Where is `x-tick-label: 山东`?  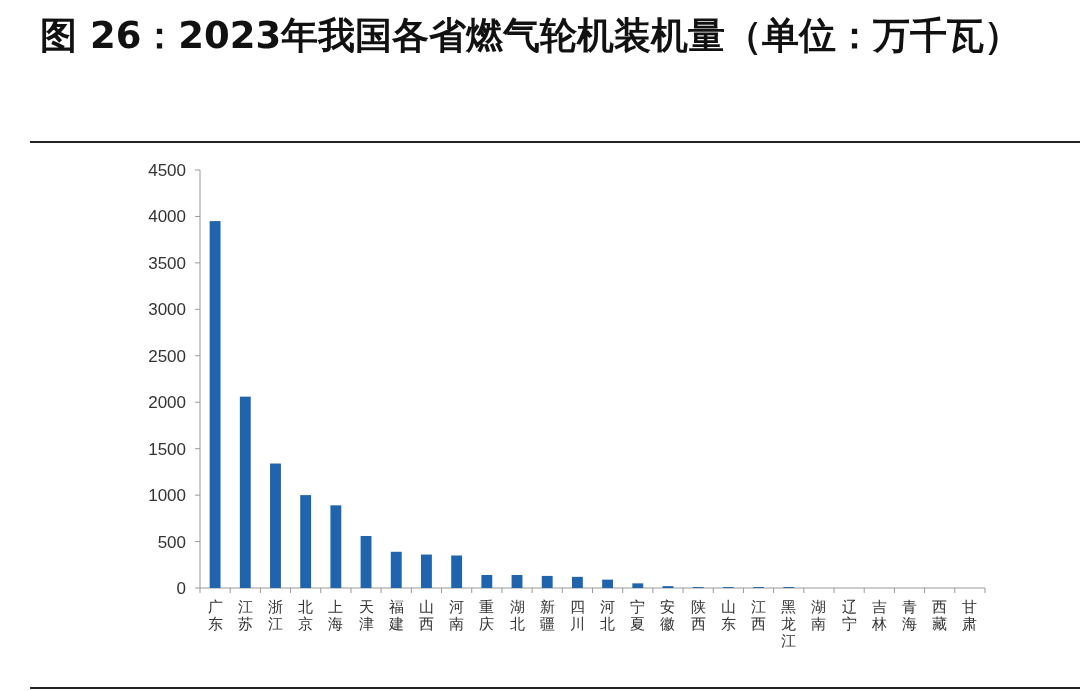
x-tick-label: 山东 is located at coordinates (728, 615).